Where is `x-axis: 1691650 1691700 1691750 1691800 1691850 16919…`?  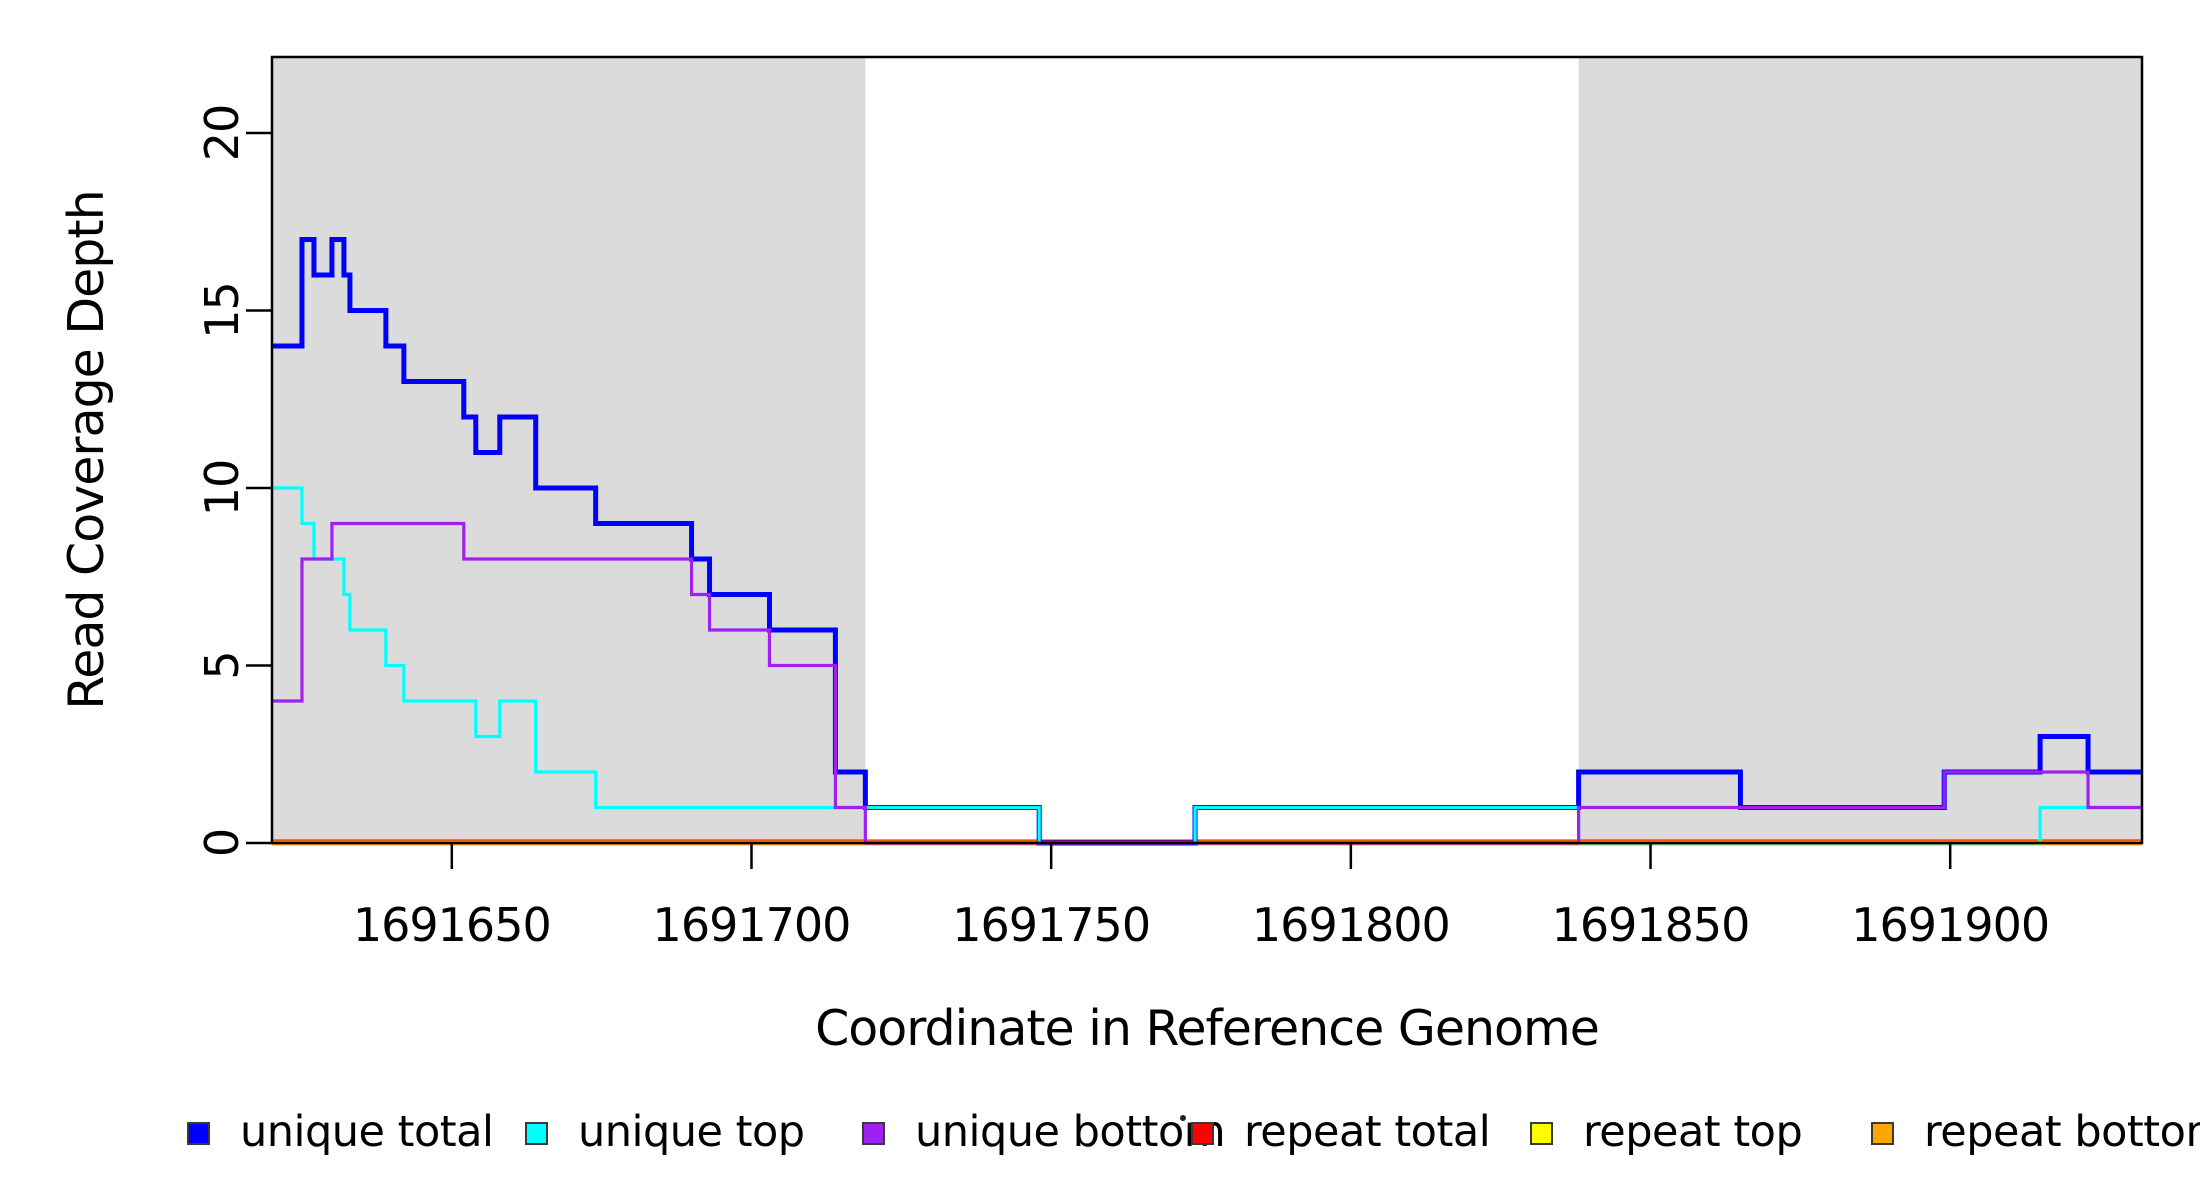 x-axis: 1691650 1691700 1691750 1691800 1691850 16919… is located at coordinates (1201, 897).